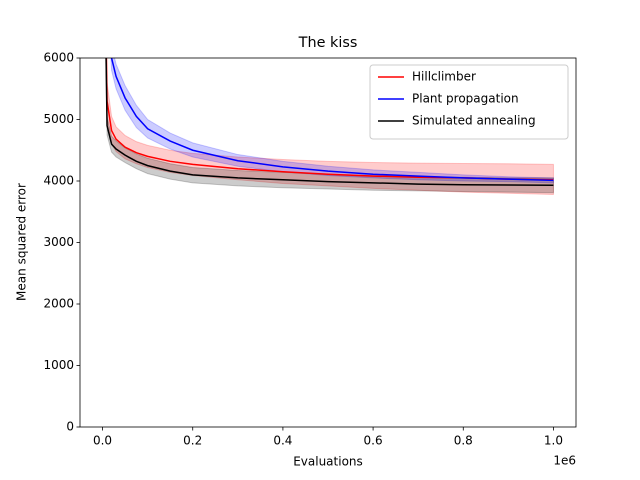 The image size is (640, 480). Describe the element at coordinates (58, 181) in the screenshot. I see `y-tick-label: 4000` at that location.